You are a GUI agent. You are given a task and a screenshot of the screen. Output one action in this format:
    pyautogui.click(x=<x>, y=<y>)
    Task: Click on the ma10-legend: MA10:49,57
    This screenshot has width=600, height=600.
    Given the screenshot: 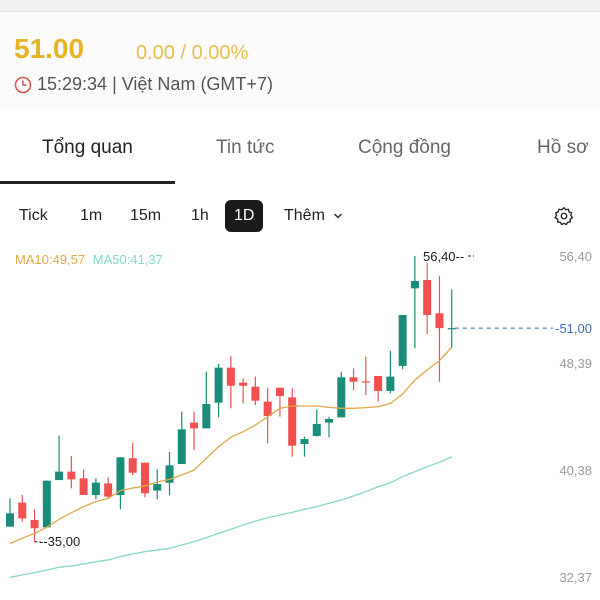 What is the action you would take?
    pyautogui.click(x=50, y=259)
    